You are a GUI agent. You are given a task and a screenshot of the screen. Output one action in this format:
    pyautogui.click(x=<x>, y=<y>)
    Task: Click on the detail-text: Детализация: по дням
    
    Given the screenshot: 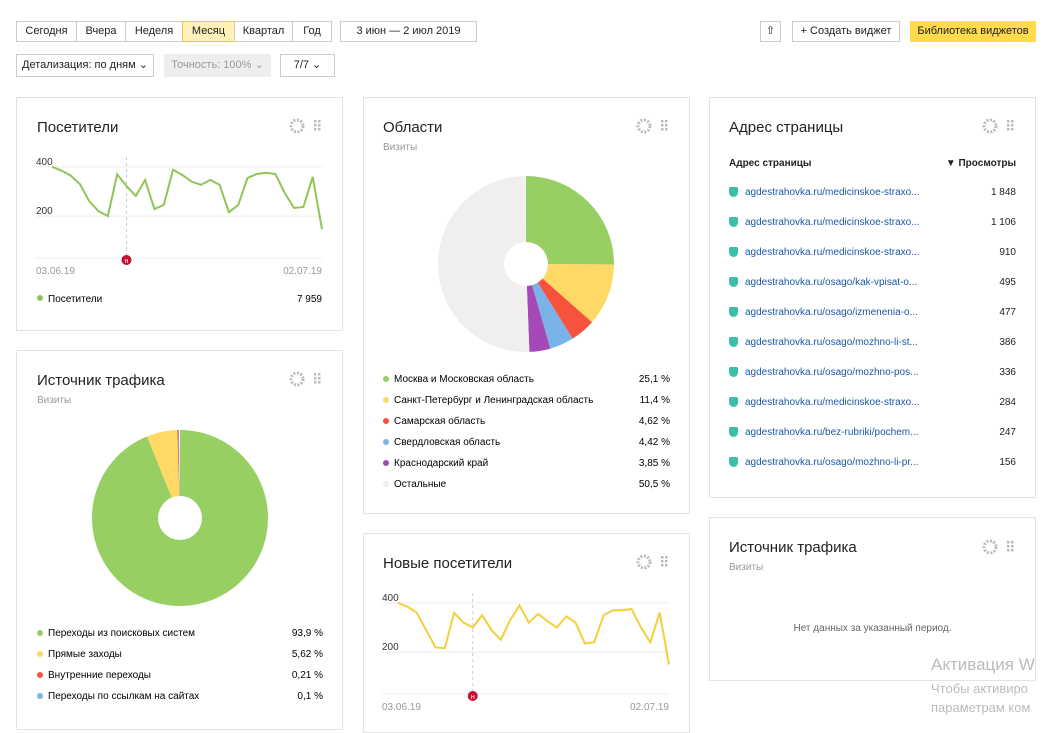 What is the action you would take?
    pyautogui.click(x=79, y=65)
    